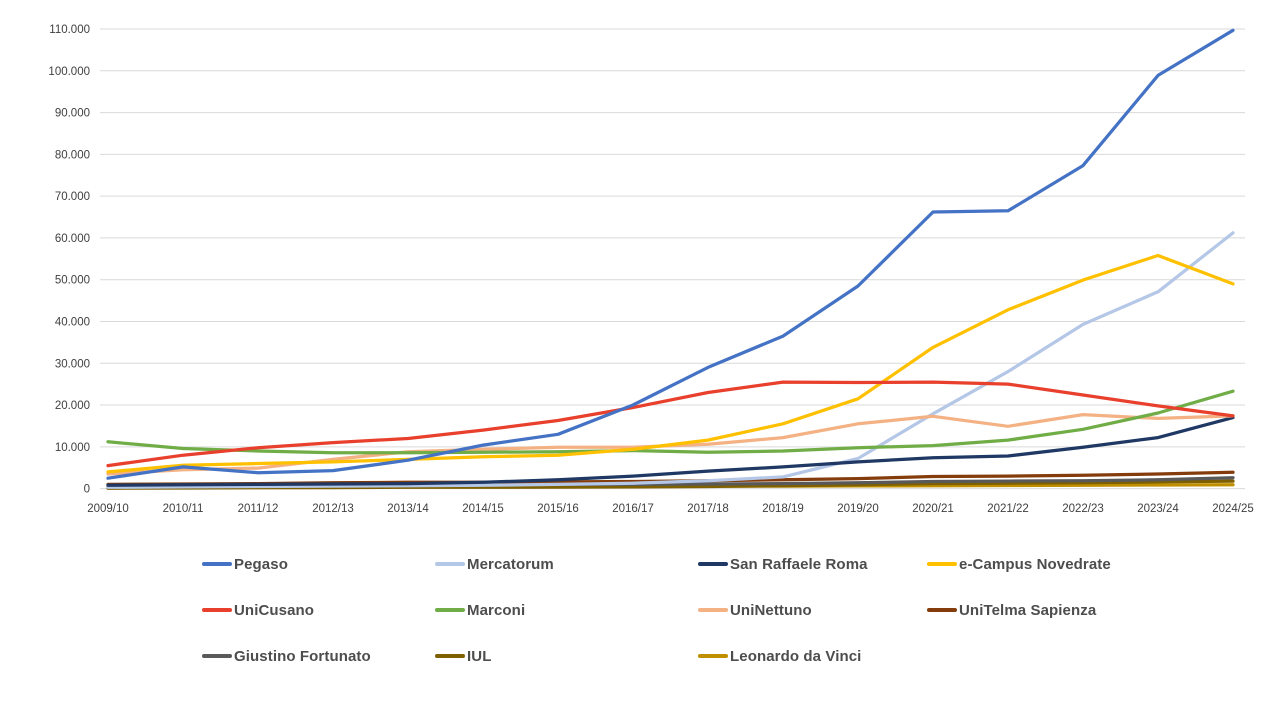 This screenshot has width=1264, height=706. I want to click on legend-item-e-campus-novedrate: e-Campus Novedrate, so click(1019, 564).